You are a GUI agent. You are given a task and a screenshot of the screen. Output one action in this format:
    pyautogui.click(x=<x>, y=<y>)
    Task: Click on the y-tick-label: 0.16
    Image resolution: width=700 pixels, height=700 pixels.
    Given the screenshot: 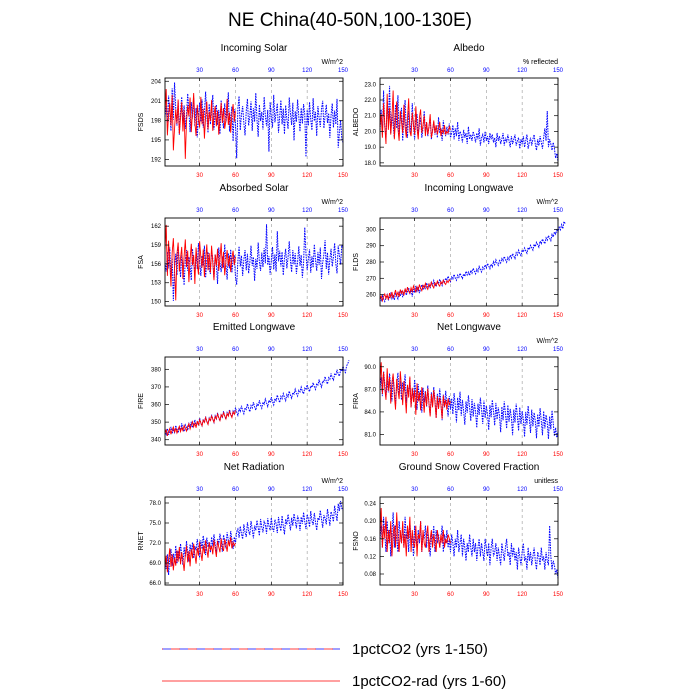 What is the action you would take?
    pyautogui.click(x=370, y=540)
    